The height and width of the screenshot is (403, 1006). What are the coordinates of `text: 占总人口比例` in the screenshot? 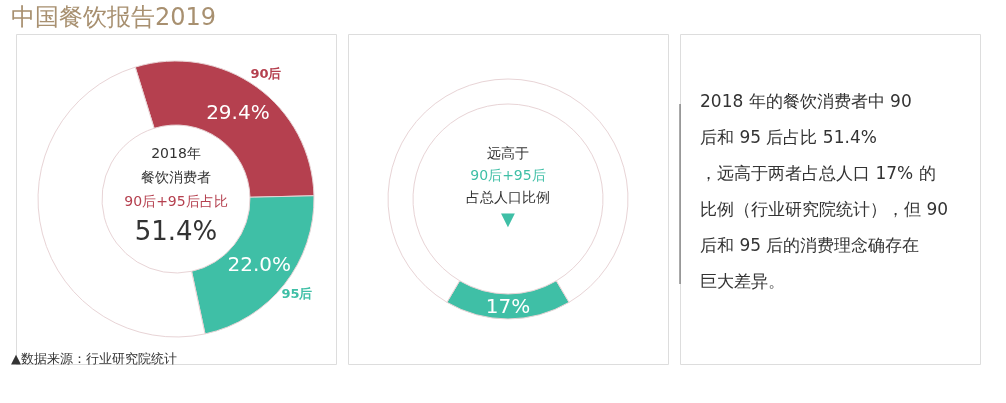 It's located at (508, 197).